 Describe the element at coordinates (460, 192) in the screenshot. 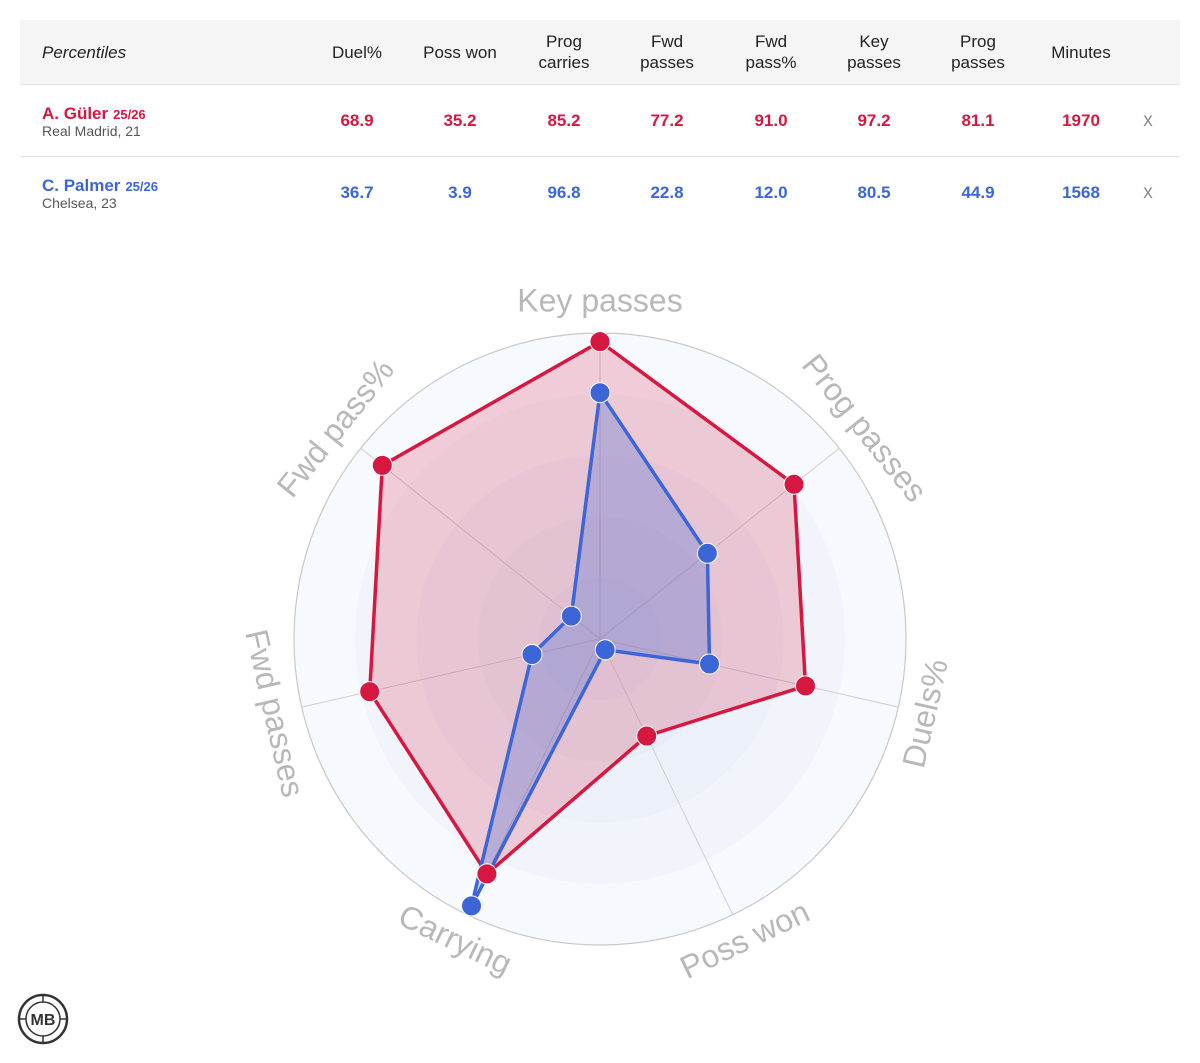

I see `table-cell: 3.9` at that location.